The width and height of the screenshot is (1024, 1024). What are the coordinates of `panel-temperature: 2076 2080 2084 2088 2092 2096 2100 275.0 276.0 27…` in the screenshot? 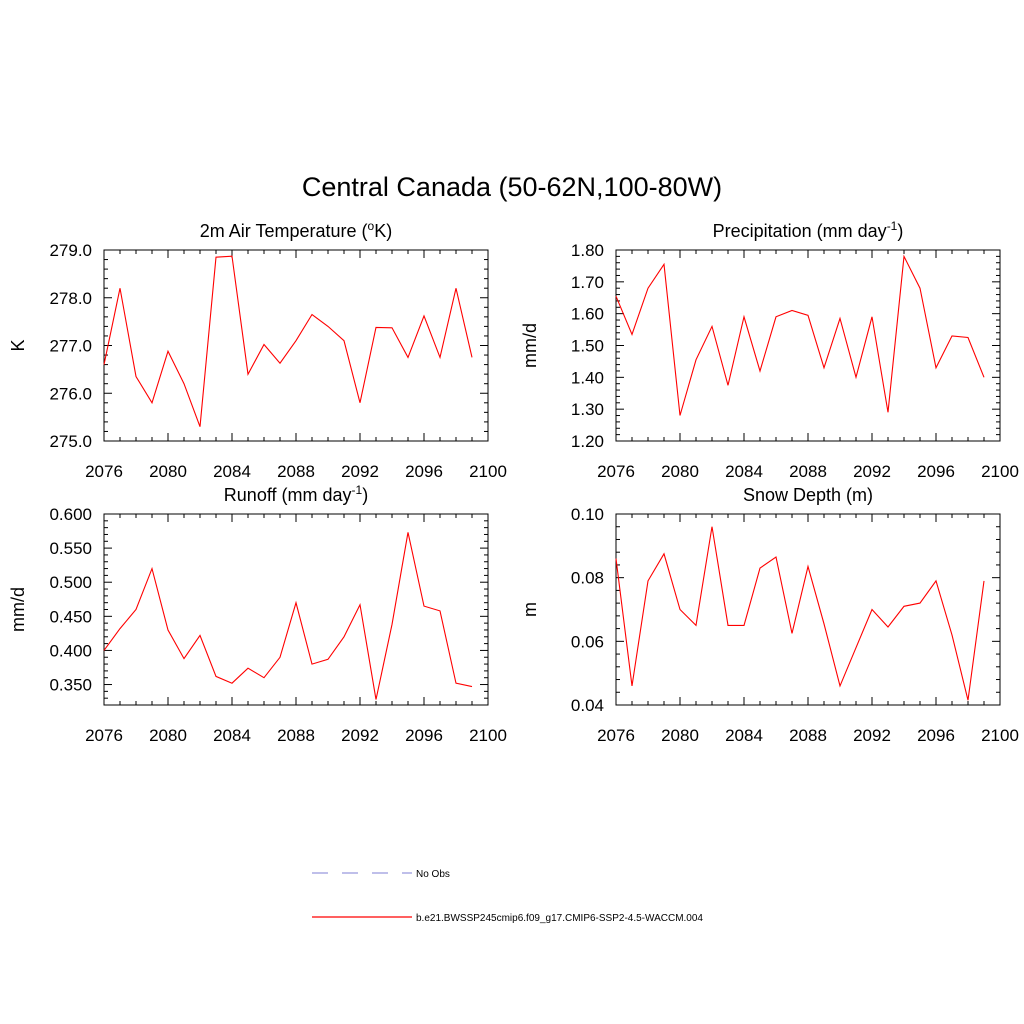 It's located at (257, 350).